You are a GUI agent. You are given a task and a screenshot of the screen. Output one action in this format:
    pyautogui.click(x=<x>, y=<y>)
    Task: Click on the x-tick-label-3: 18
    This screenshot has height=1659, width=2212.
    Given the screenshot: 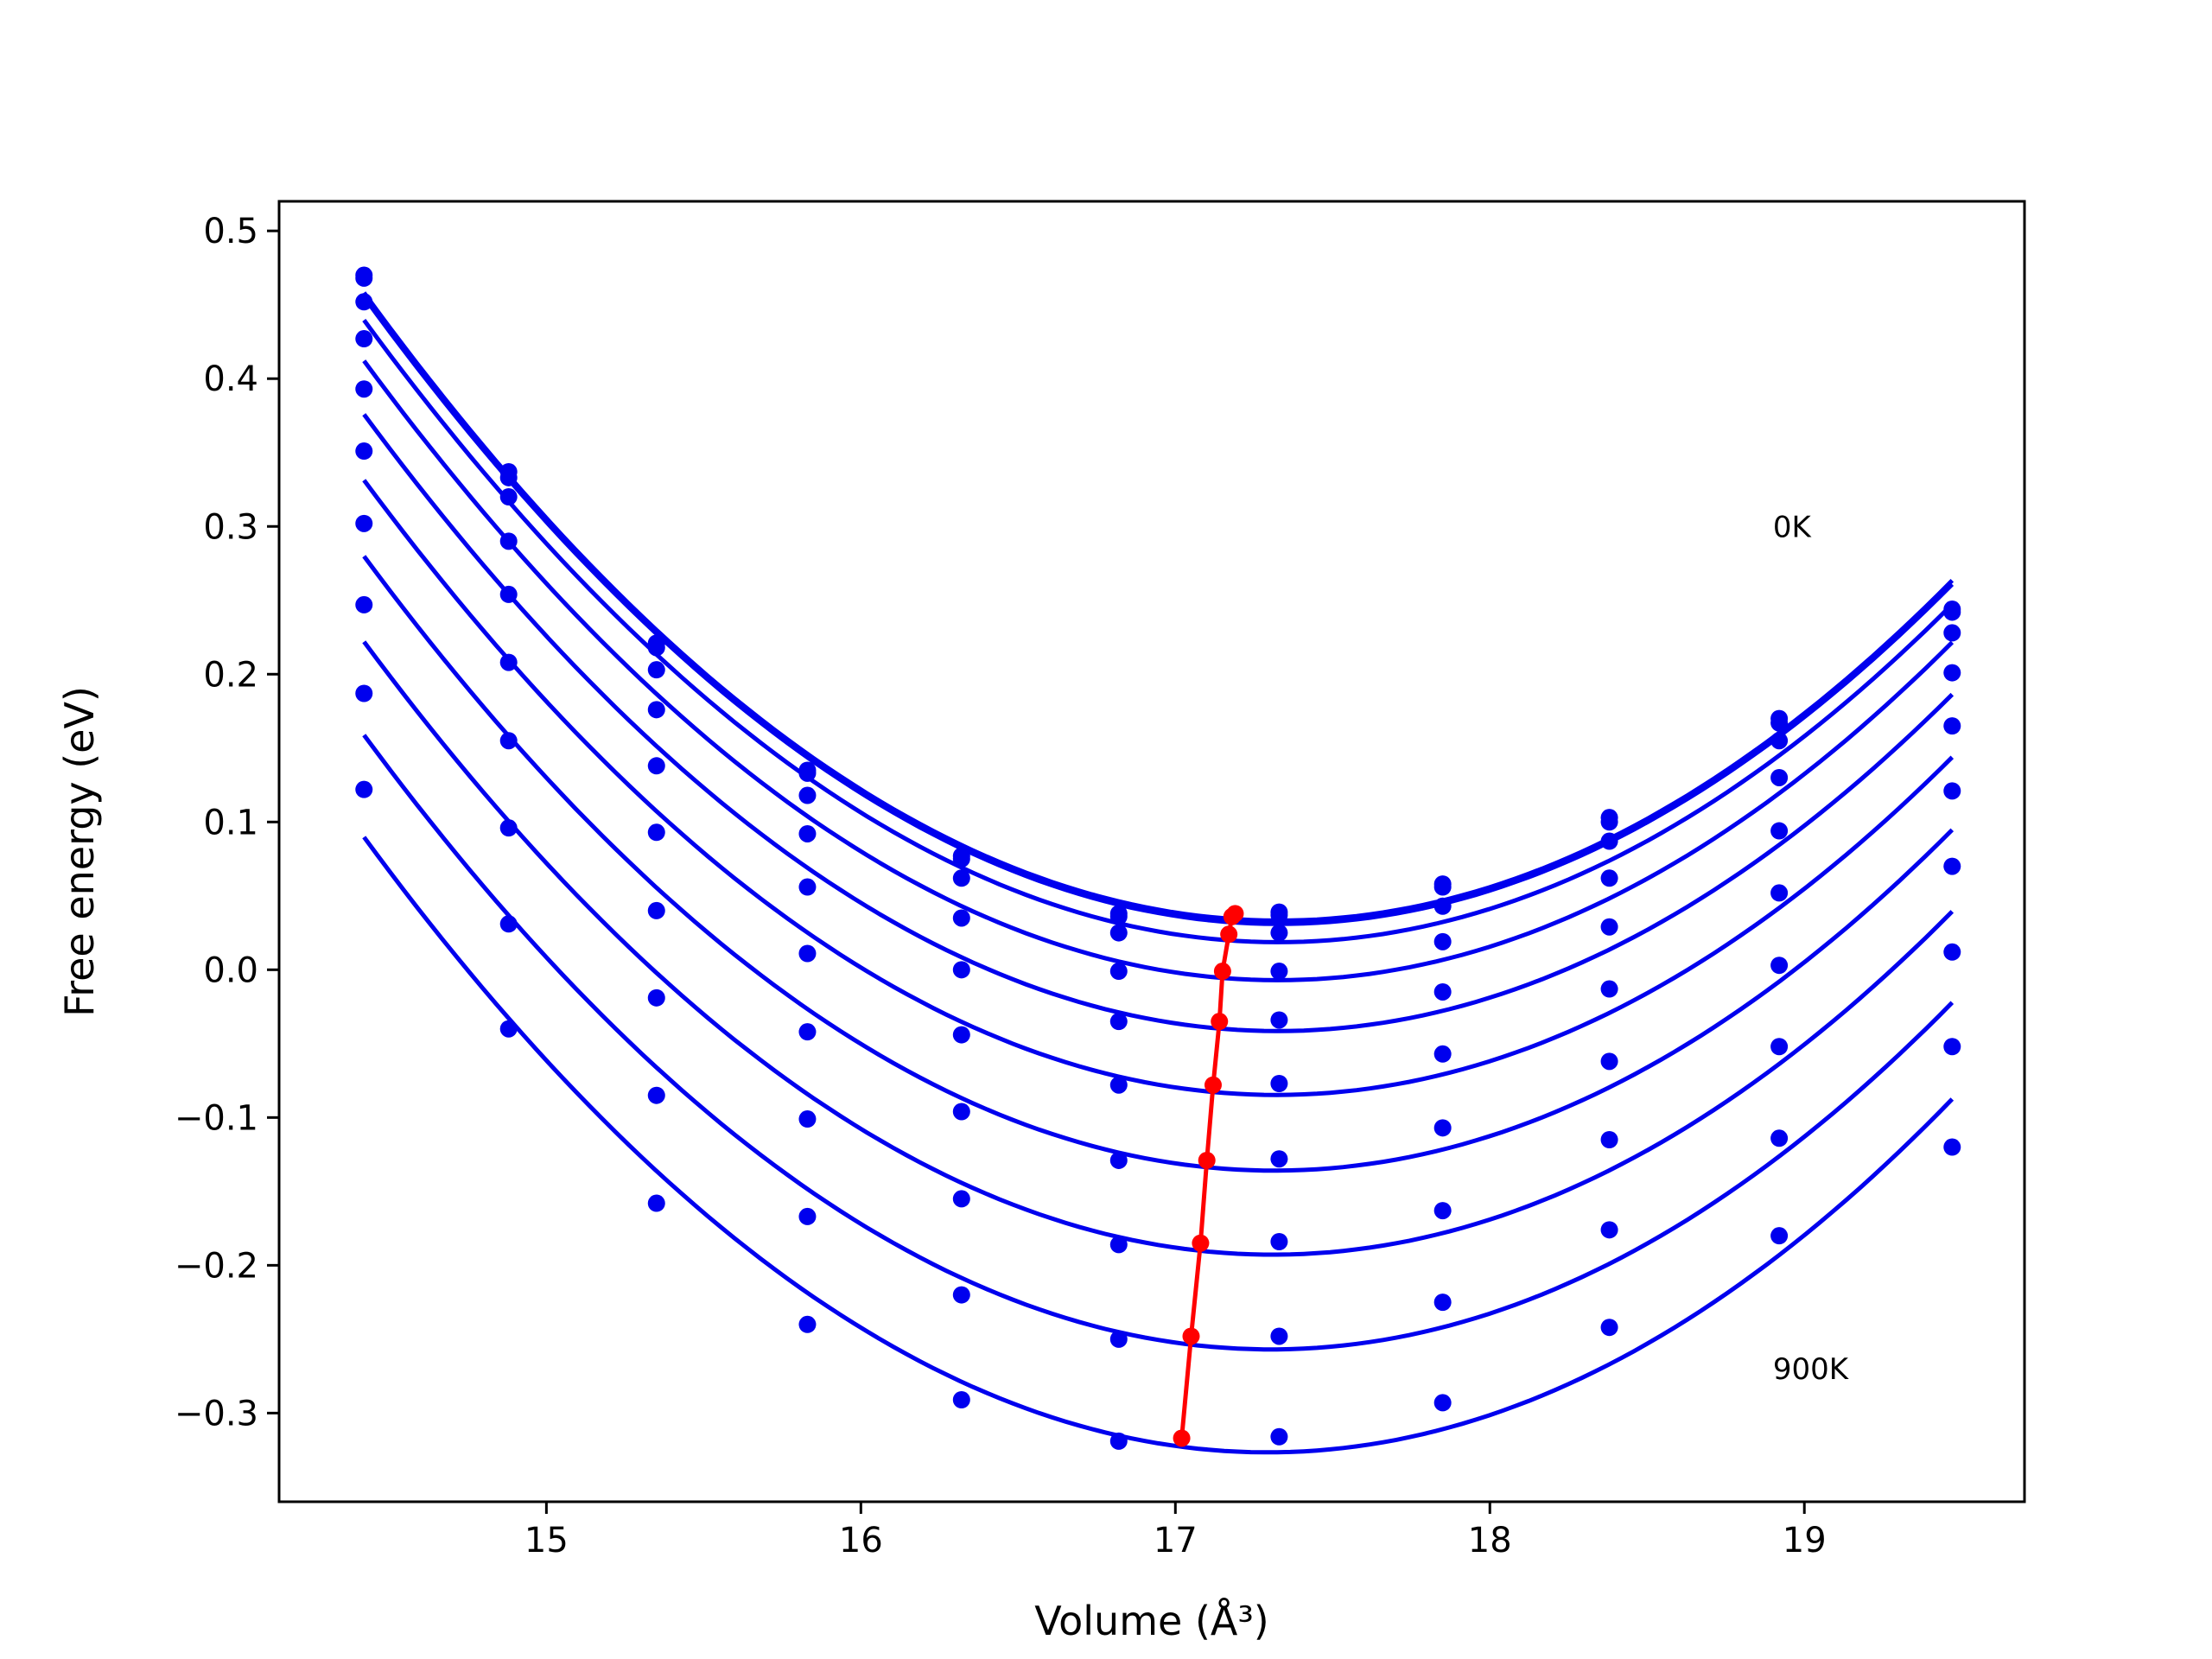 What is the action you would take?
    pyautogui.click(x=1490, y=1540)
    